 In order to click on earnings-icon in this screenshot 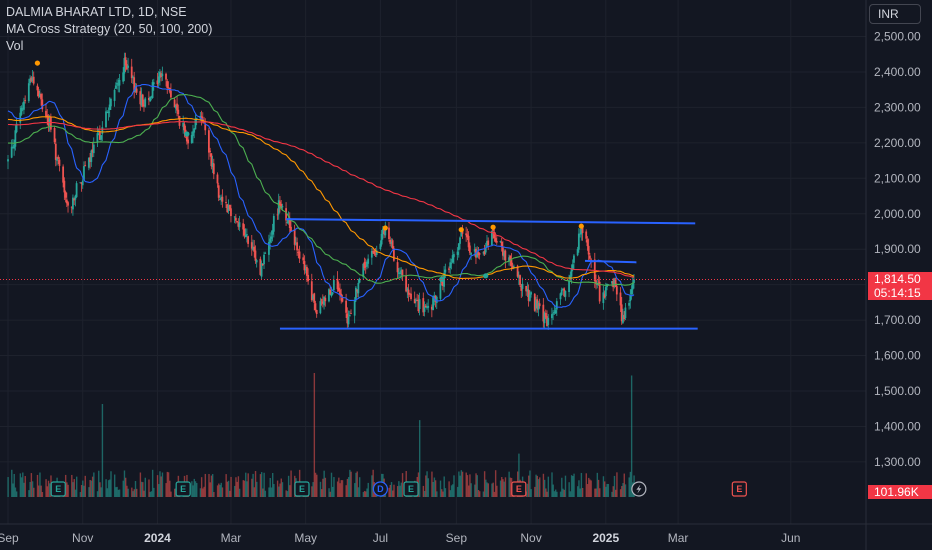, I will do `click(58, 489)`.